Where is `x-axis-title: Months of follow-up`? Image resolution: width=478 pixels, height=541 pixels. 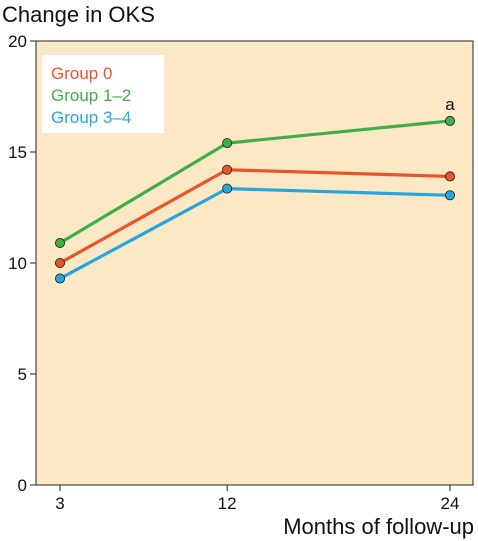
x-axis-title: Months of follow-up is located at coordinates (378, 526).